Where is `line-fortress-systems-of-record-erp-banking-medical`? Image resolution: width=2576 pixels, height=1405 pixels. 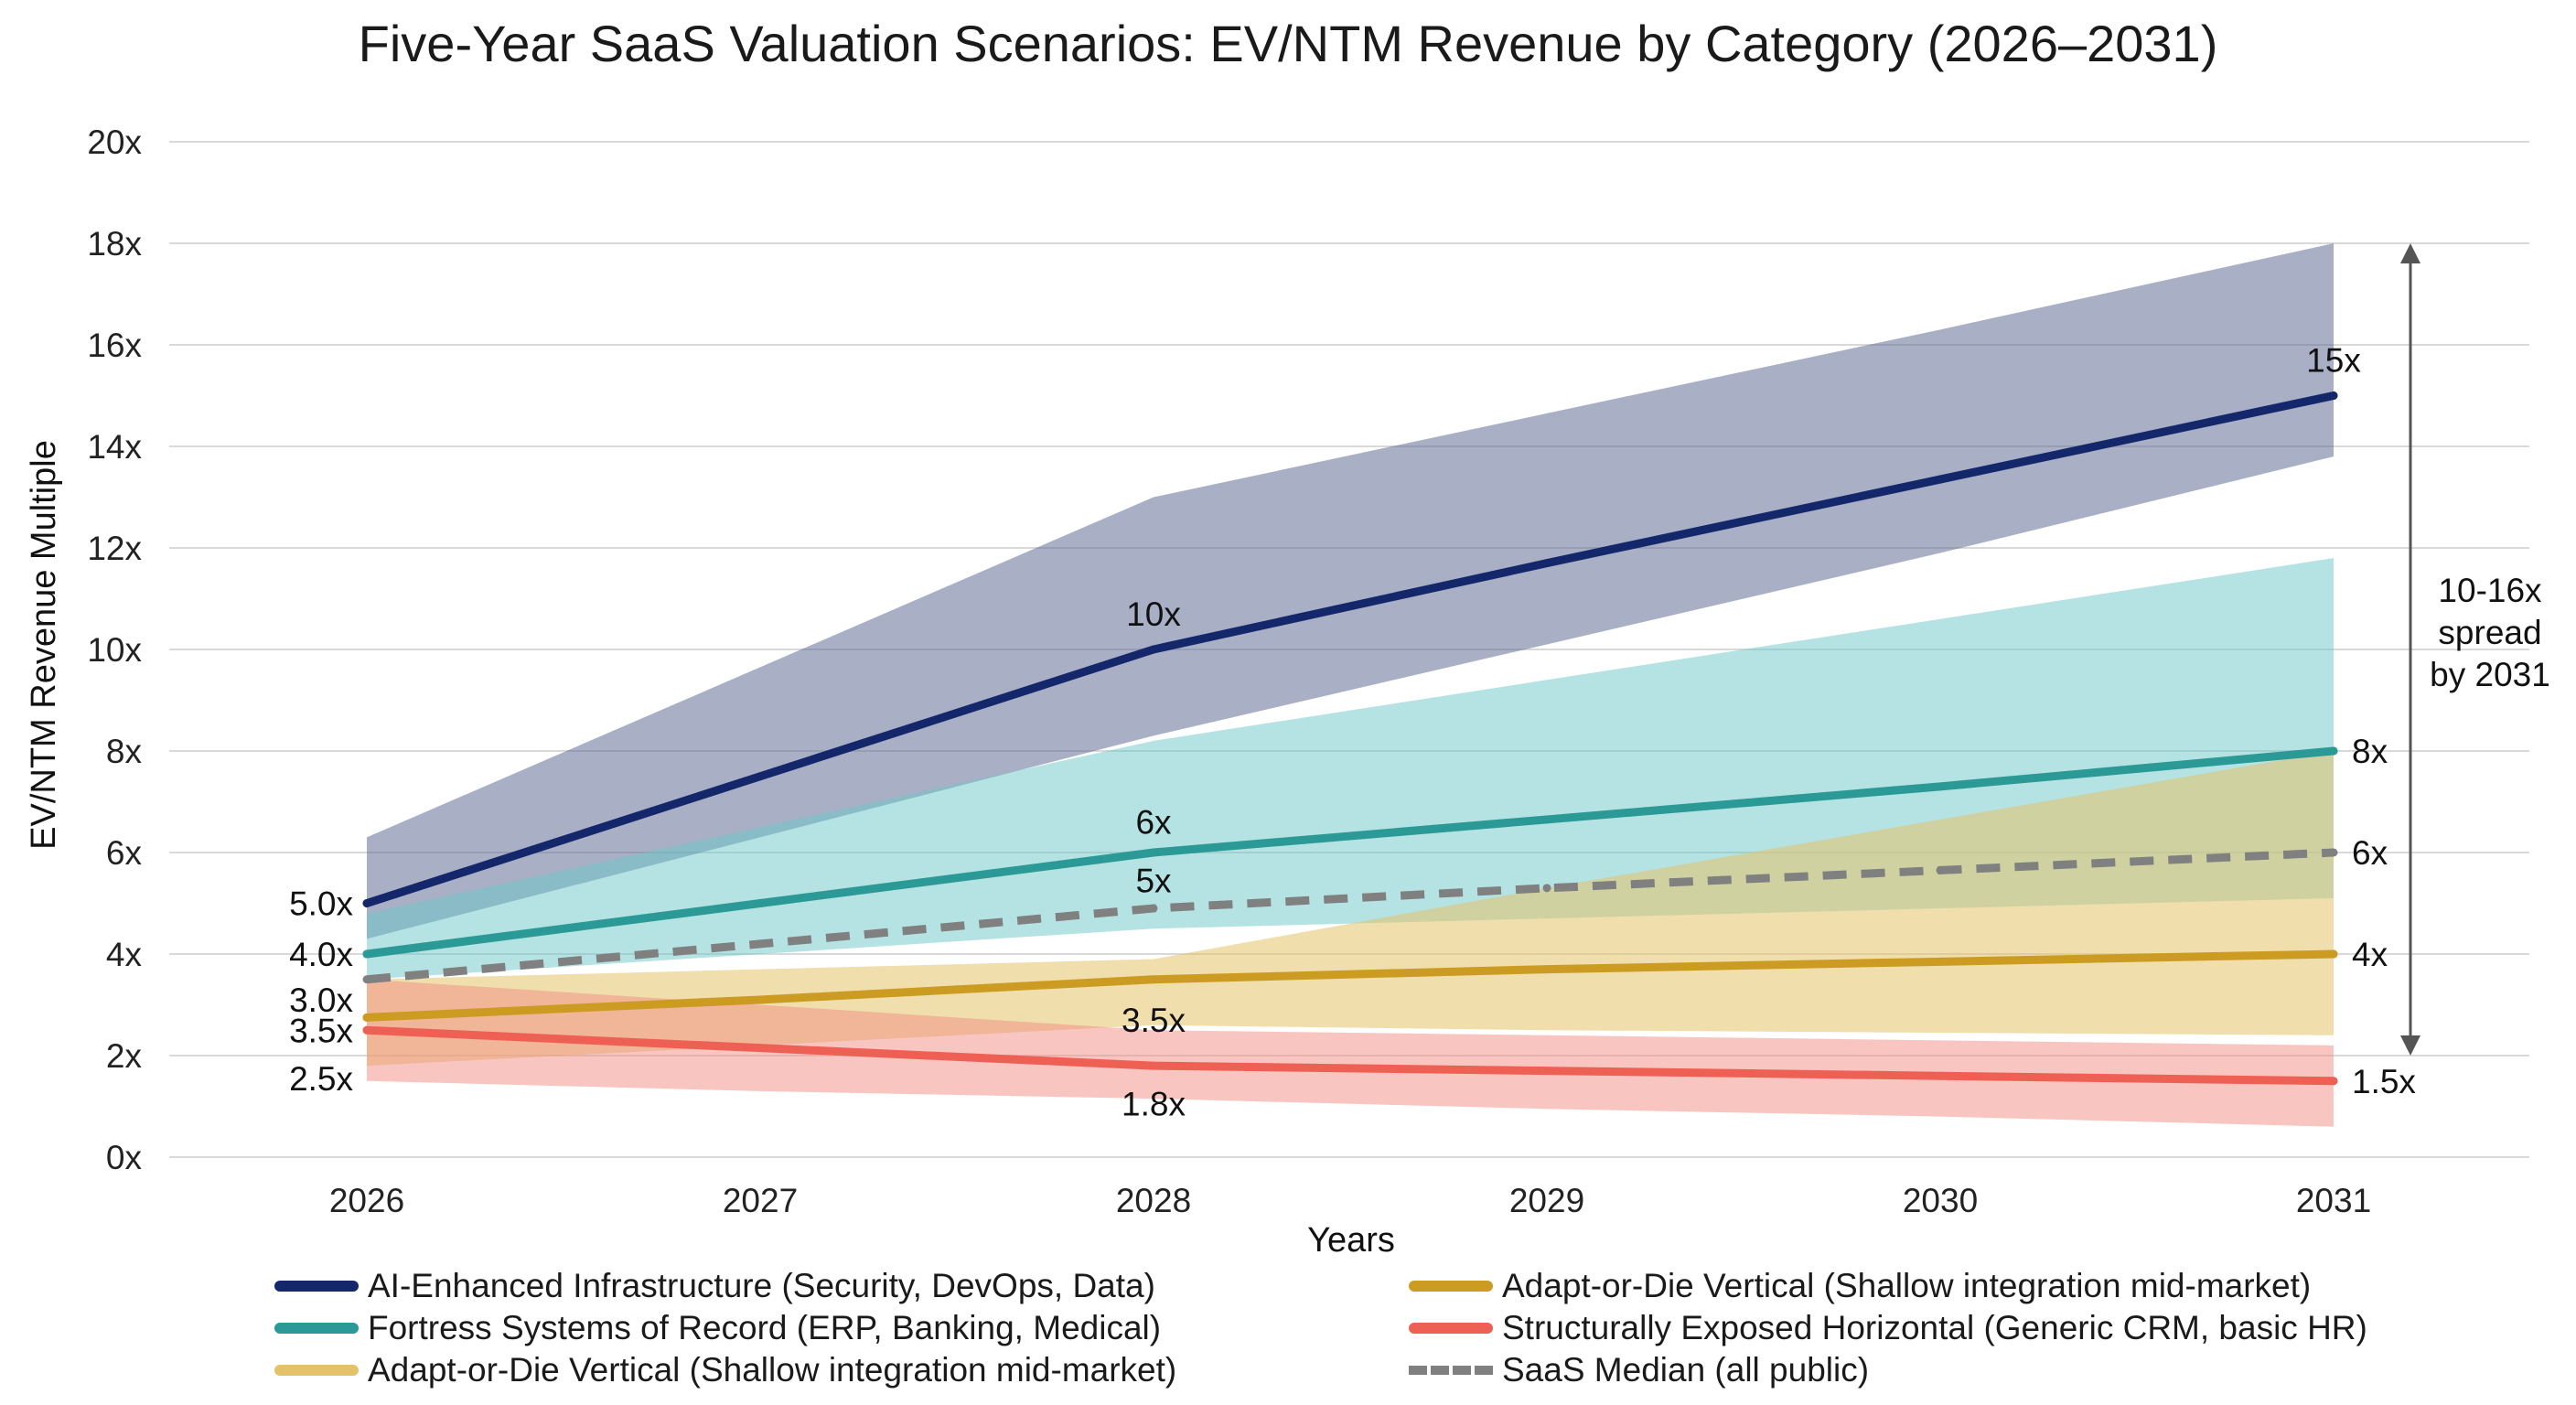
line-fortress-systems-of-record-erp-banking-medical is located at coordinates (1350, 852).